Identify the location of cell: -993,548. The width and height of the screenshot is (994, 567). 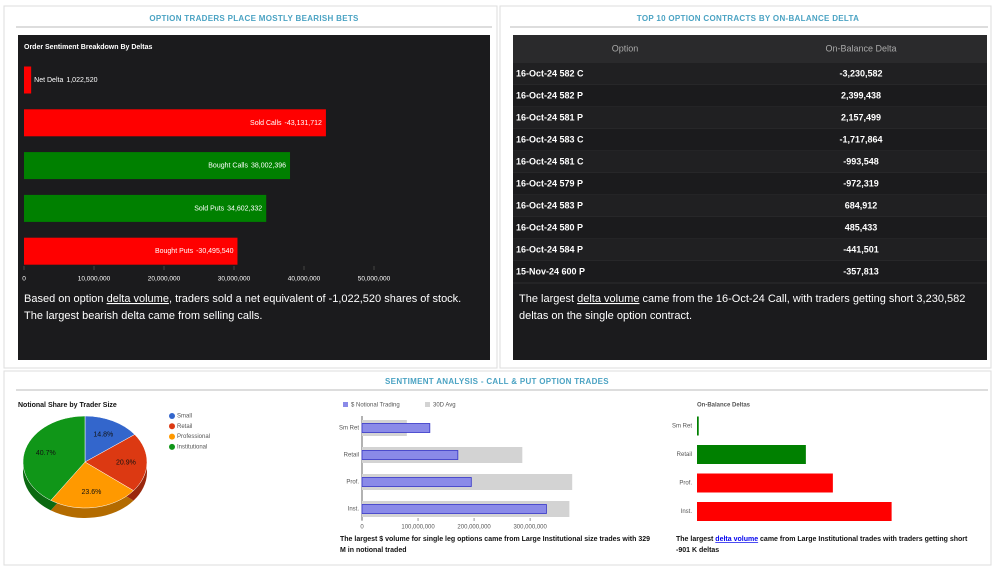
(861, 161).